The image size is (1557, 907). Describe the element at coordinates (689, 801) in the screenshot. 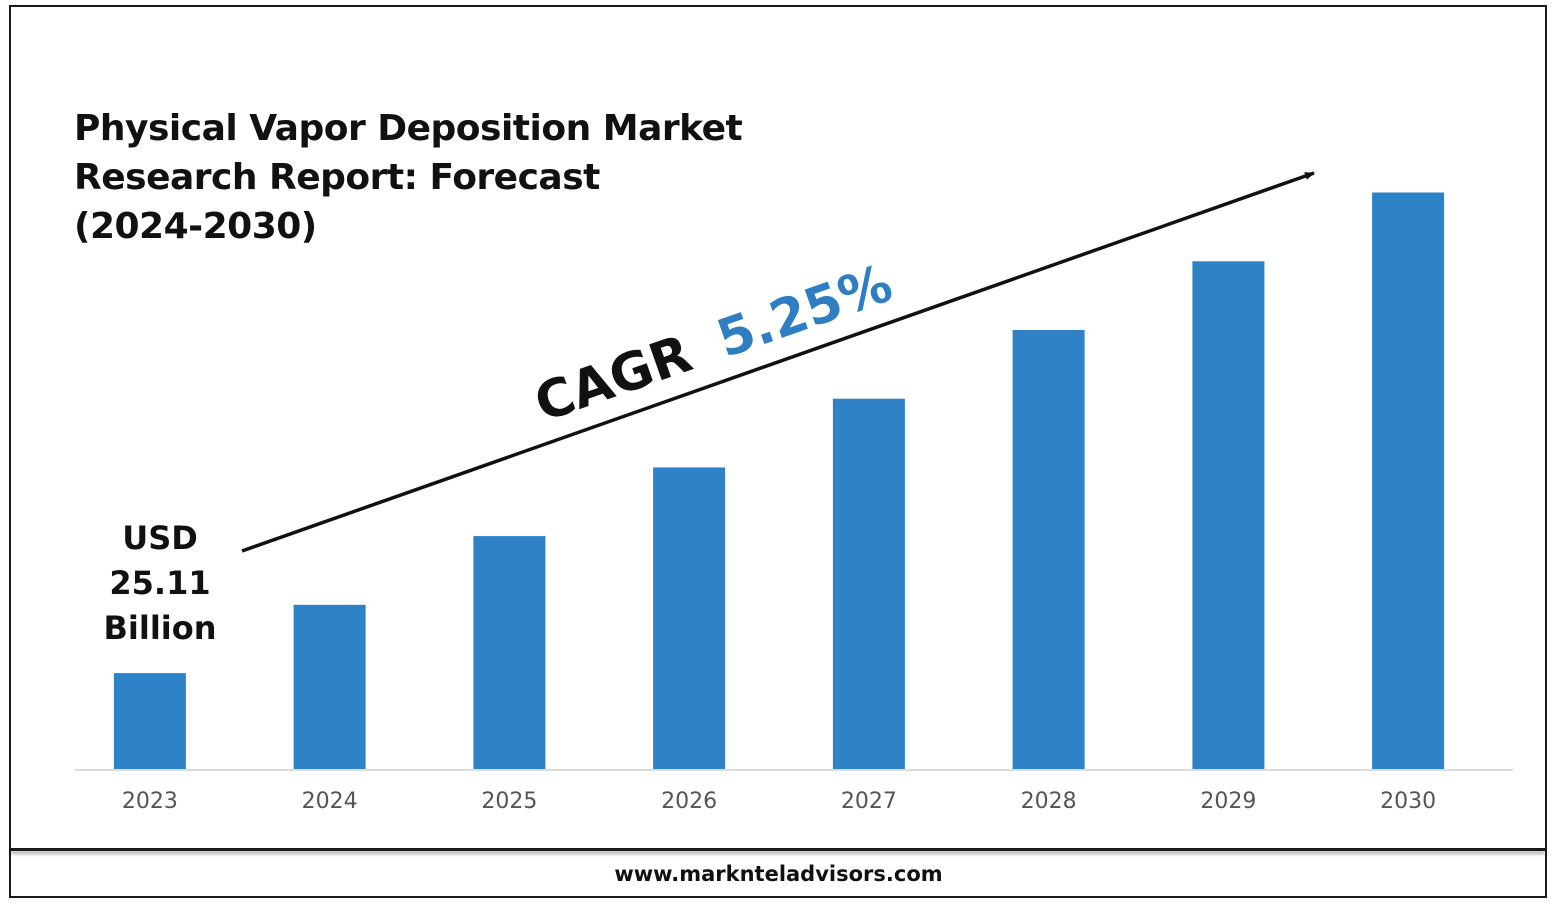

I see `x-tick-label-2026: 2026` at that location.